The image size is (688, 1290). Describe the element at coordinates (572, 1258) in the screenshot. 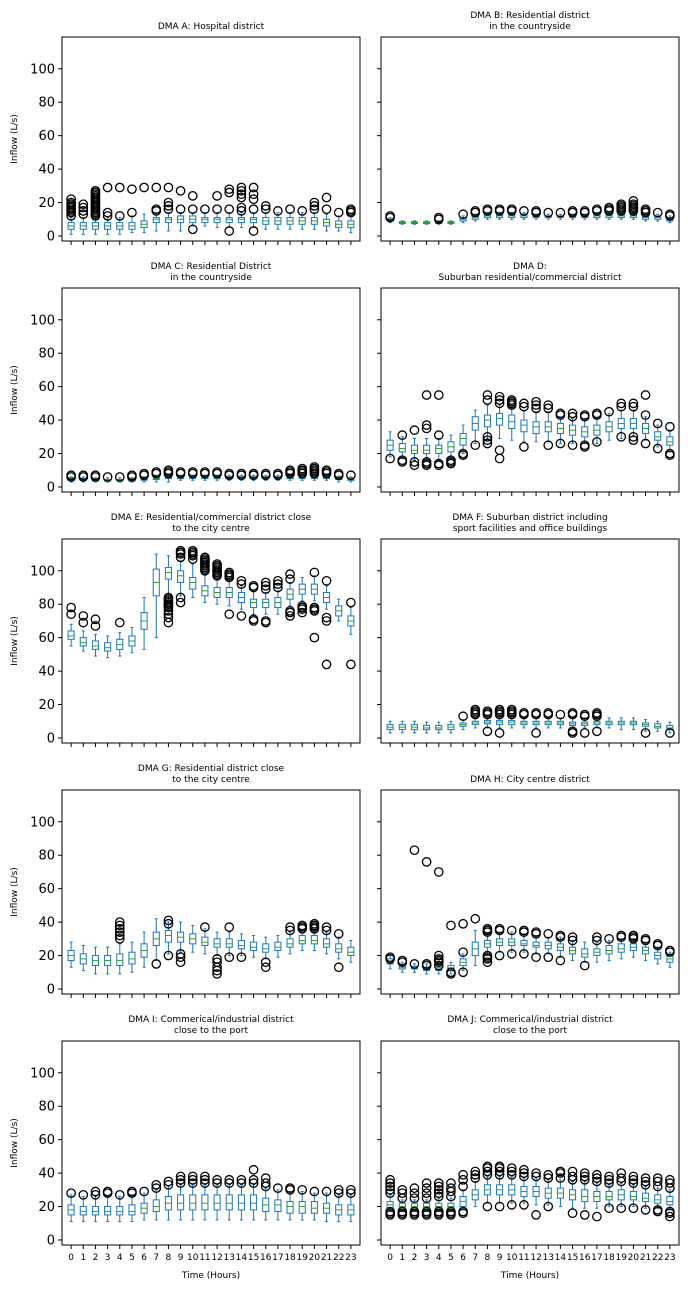

I see `x-tick-label: 15` at that location.